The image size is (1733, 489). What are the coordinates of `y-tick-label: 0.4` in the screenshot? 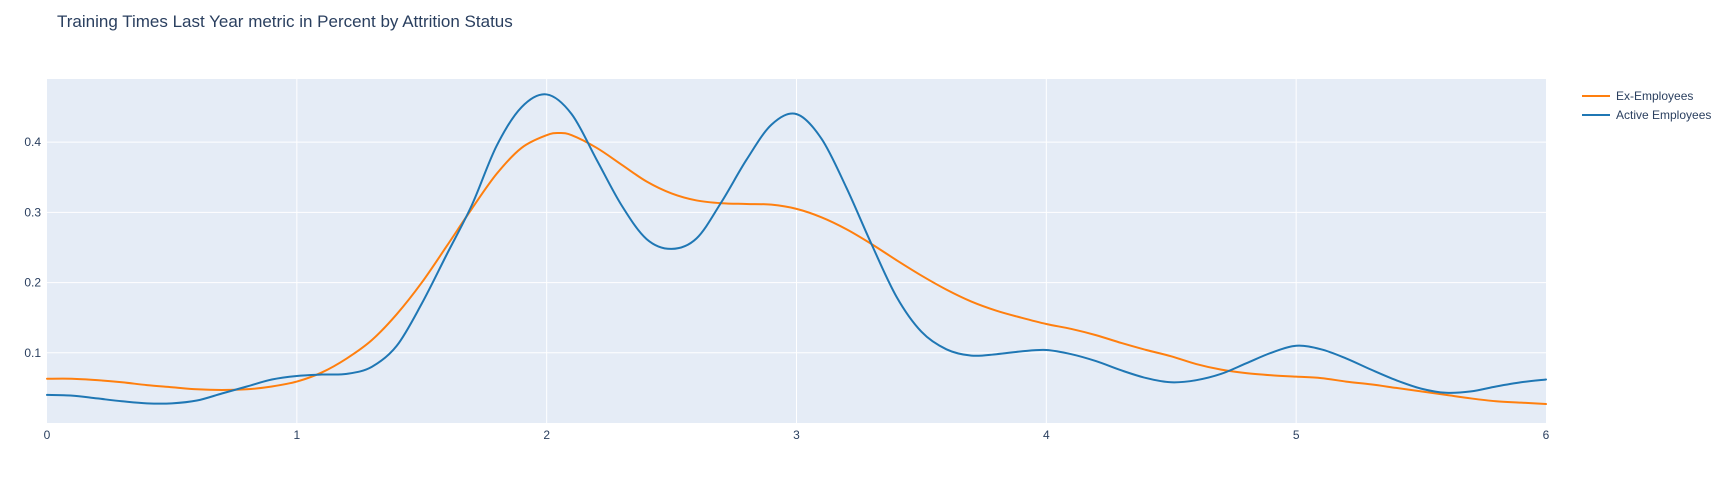 It's located at (32, 142).